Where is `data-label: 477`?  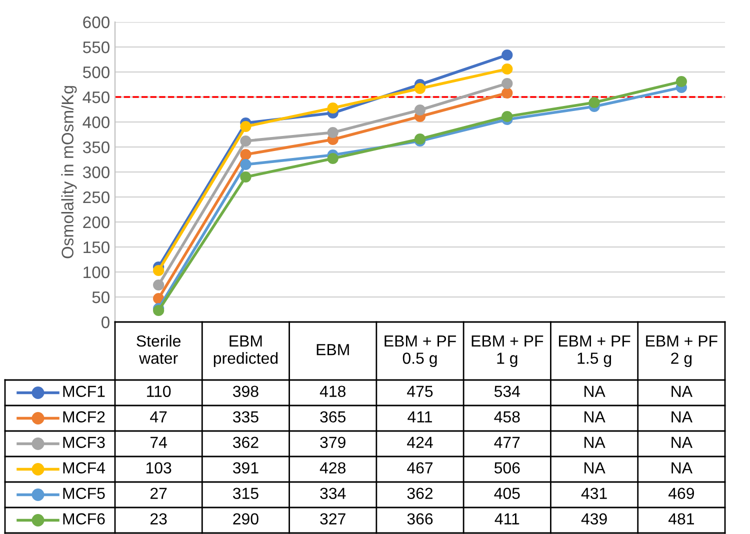 data-label: 477 is located at coordinates (507, 442).